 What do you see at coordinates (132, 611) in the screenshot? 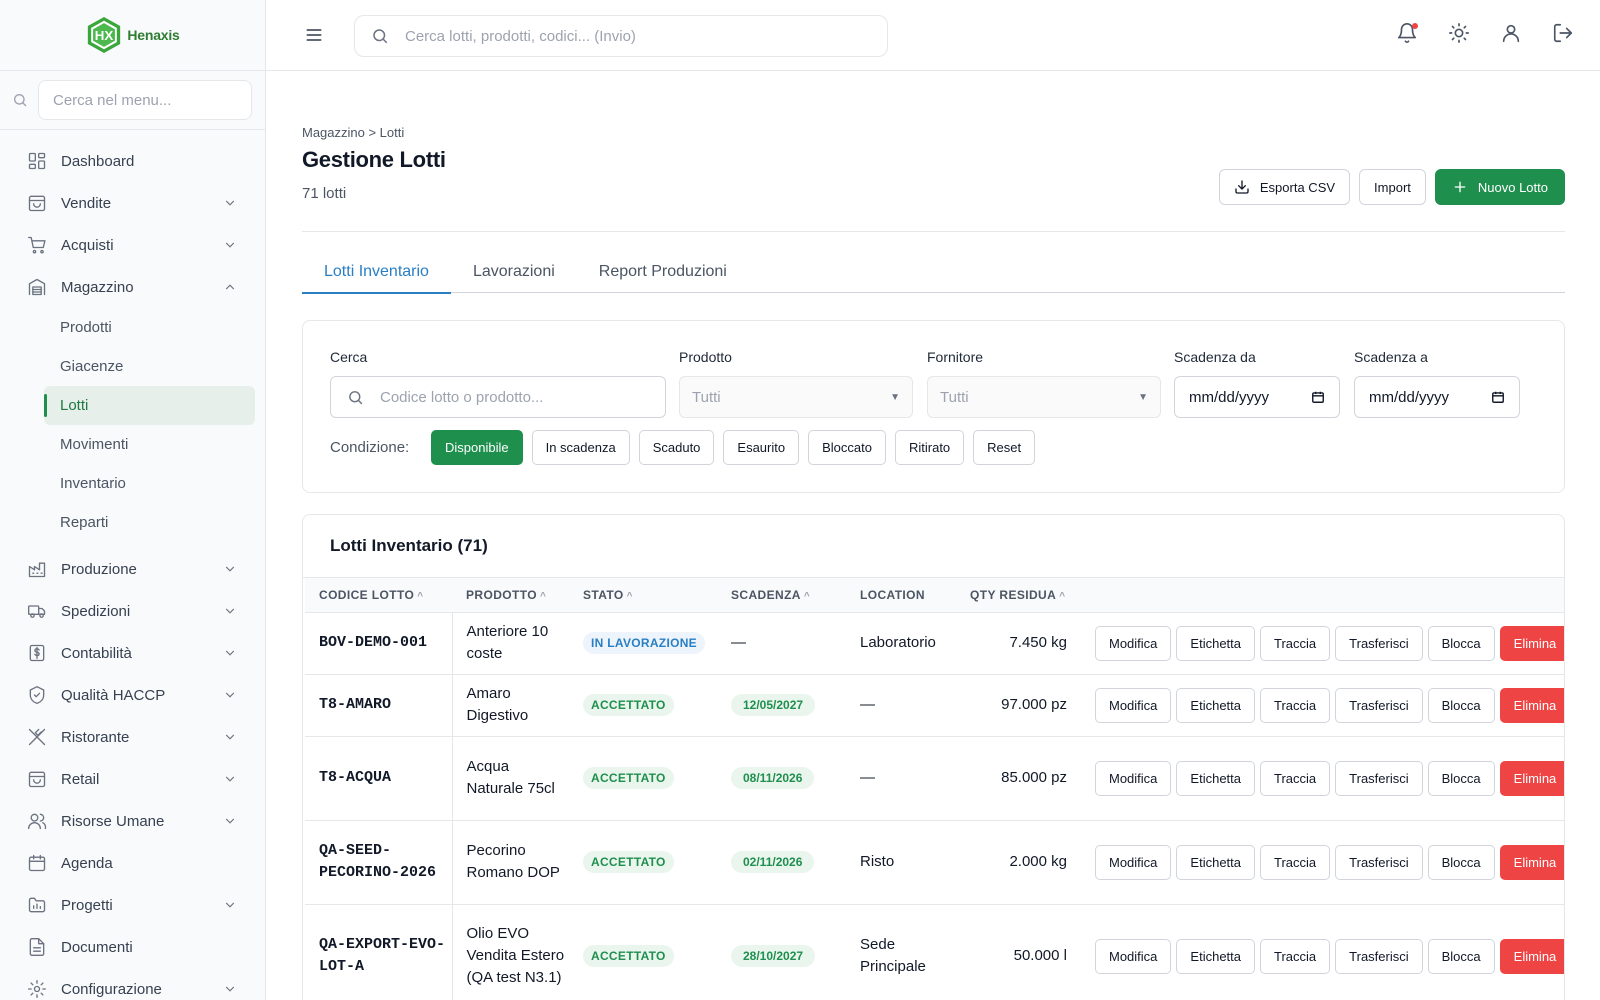
I see `sidebar-item-spedizioni: Spedizioni` at bounding box center [132, 611].